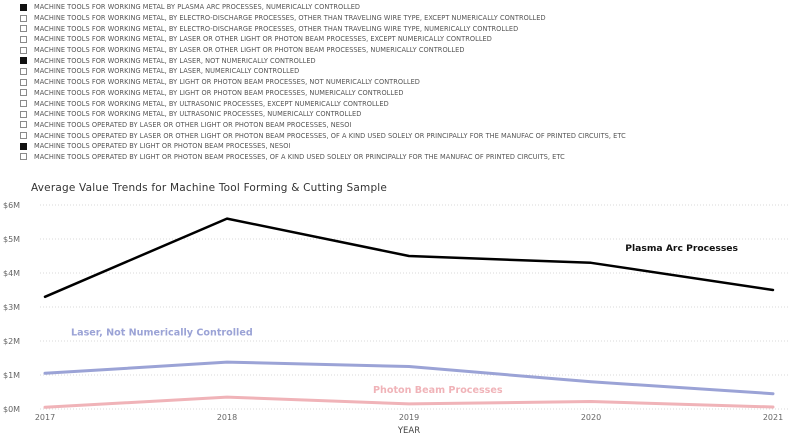 The height and width of the screenshot is (444, 800). I want to click on y-tick-label: $3M, so click(11, 307).